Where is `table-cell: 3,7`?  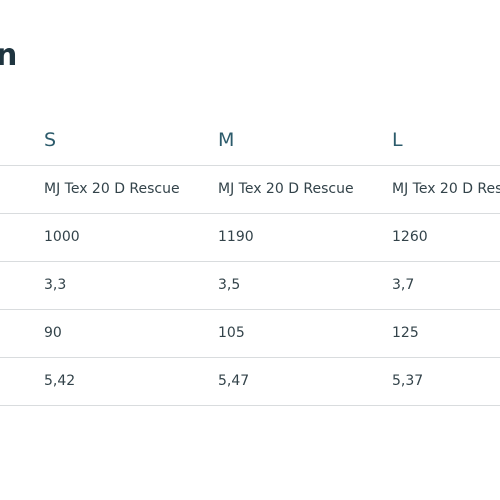
table-cell: 3,7 is located at coordinates (403, 285).